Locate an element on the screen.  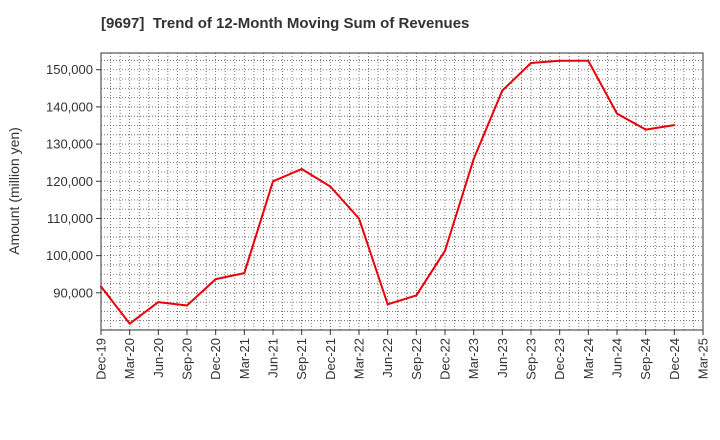
x-tick-label: Jun-21 is located at coordinates (273, 358).